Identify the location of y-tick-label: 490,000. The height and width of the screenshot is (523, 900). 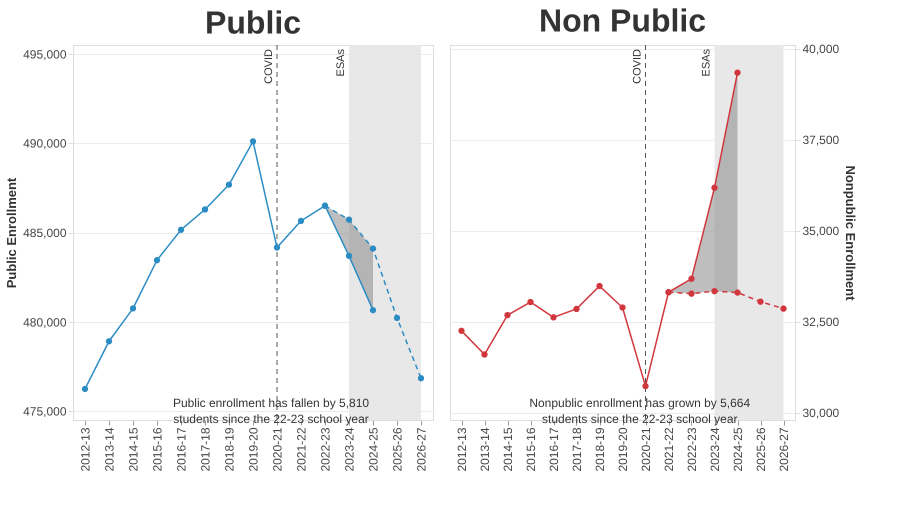
(45, 143).